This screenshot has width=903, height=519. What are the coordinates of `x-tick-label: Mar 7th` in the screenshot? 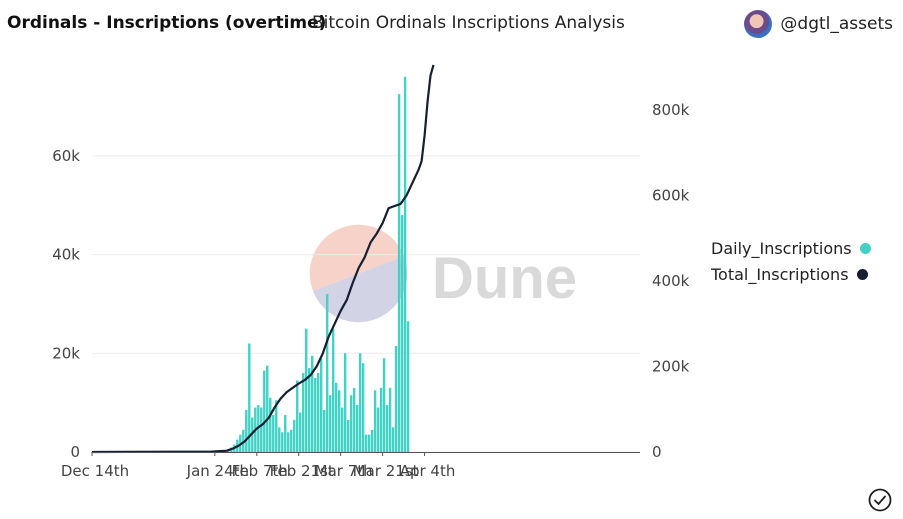 It's located at (344, 471).